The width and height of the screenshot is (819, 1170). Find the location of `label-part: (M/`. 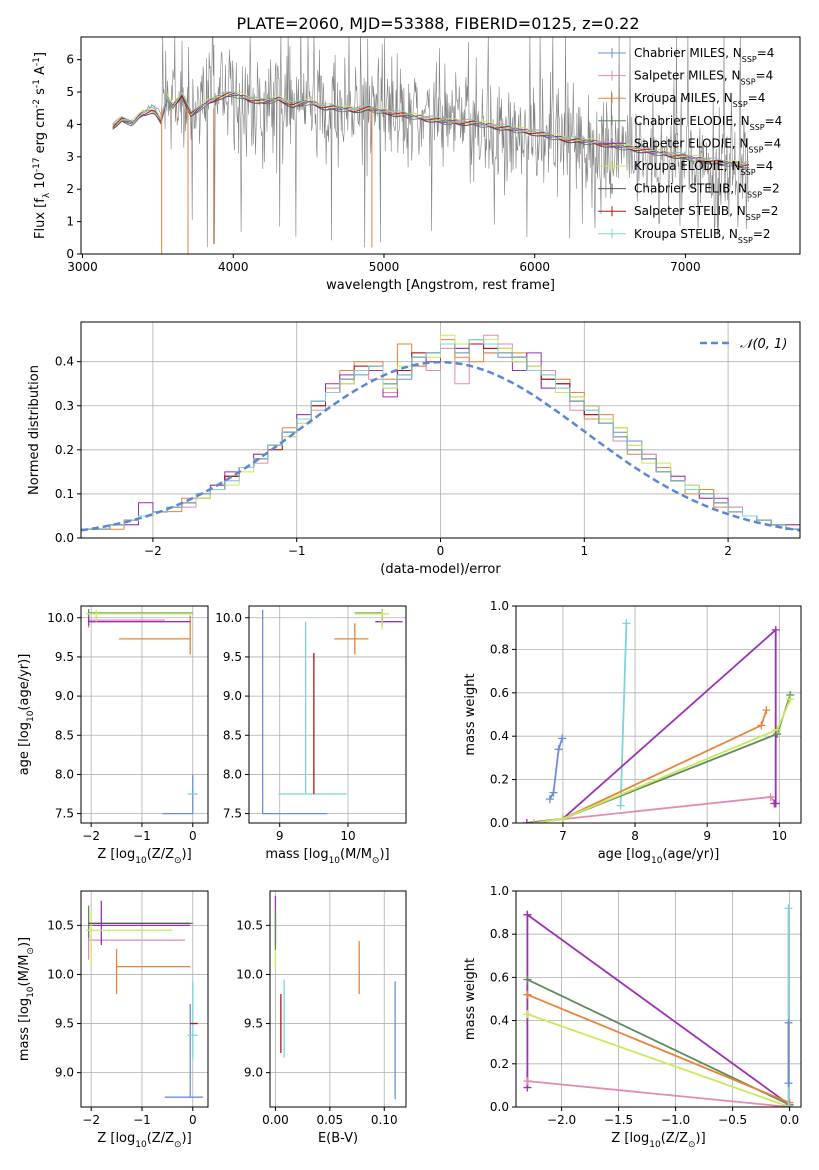

label-part: (M/ is located at coordinates (24, 975).